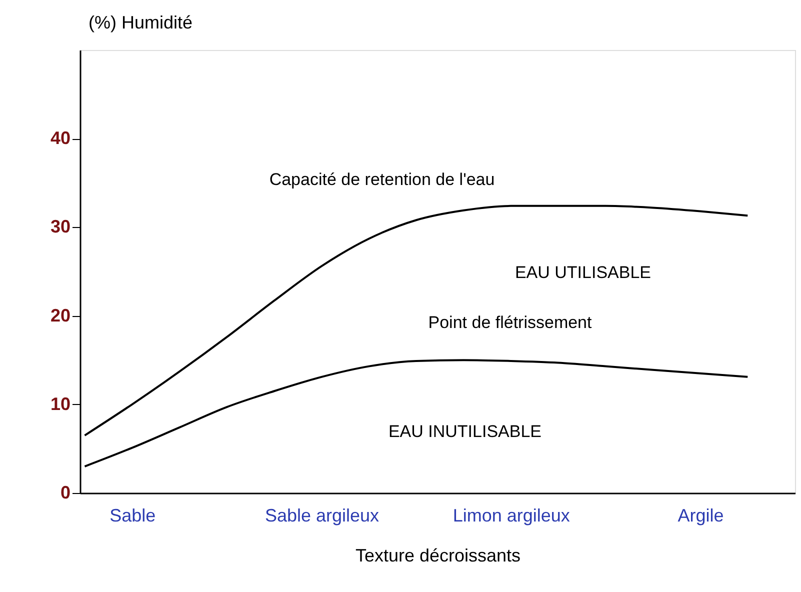 This screenshot has width=801, height=592. I want to click on y-tick-label: 20, so click(60, 315).